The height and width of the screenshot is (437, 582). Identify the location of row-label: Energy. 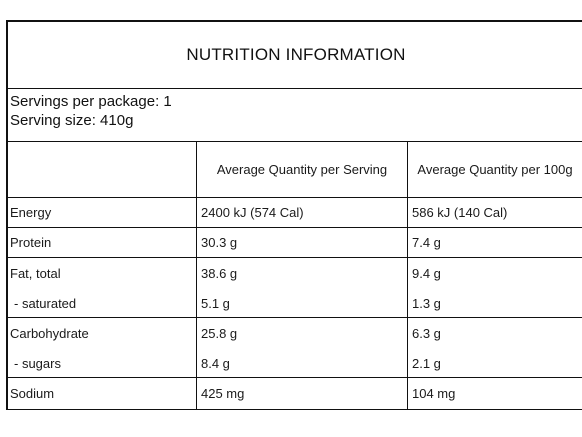
(31, 212).